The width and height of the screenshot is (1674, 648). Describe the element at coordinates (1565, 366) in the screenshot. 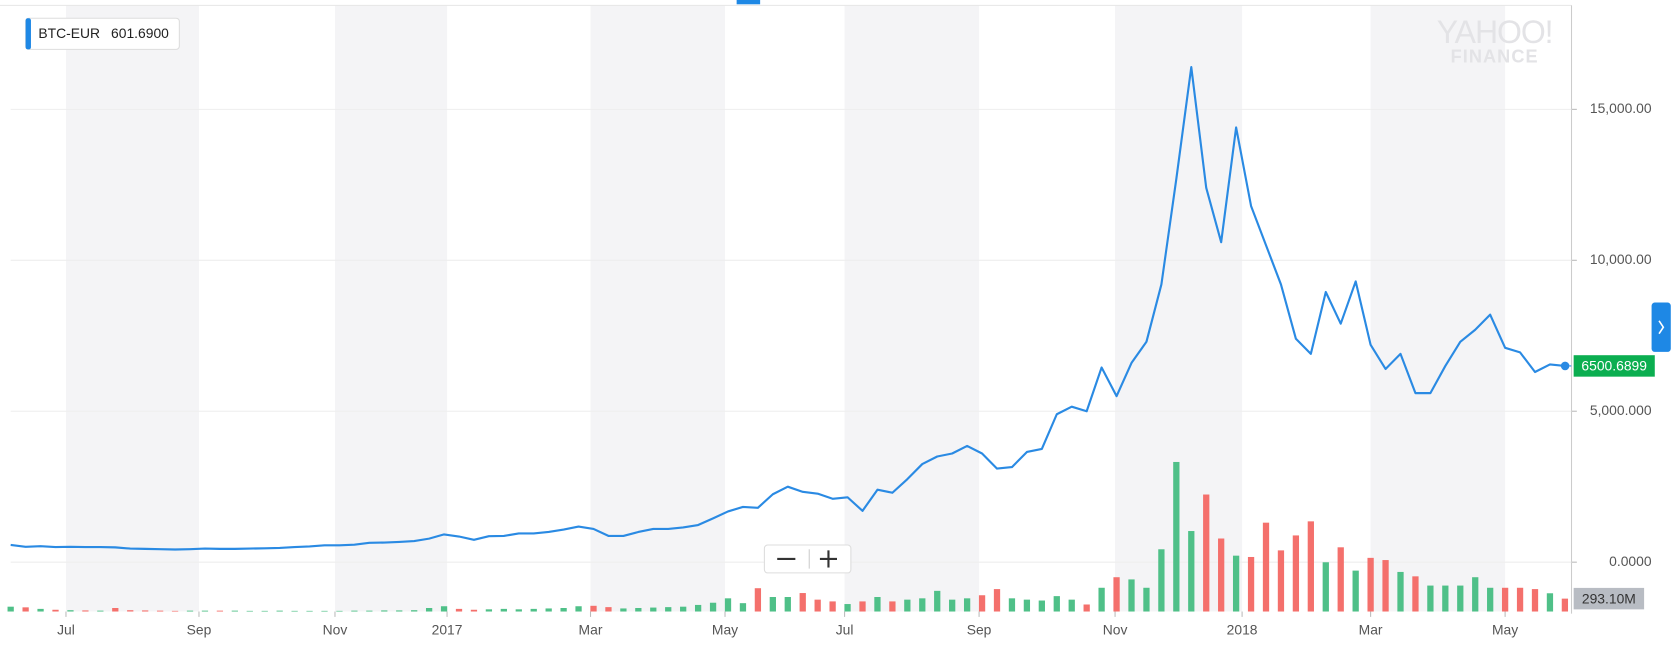

I see `last-price-dot` at that location.